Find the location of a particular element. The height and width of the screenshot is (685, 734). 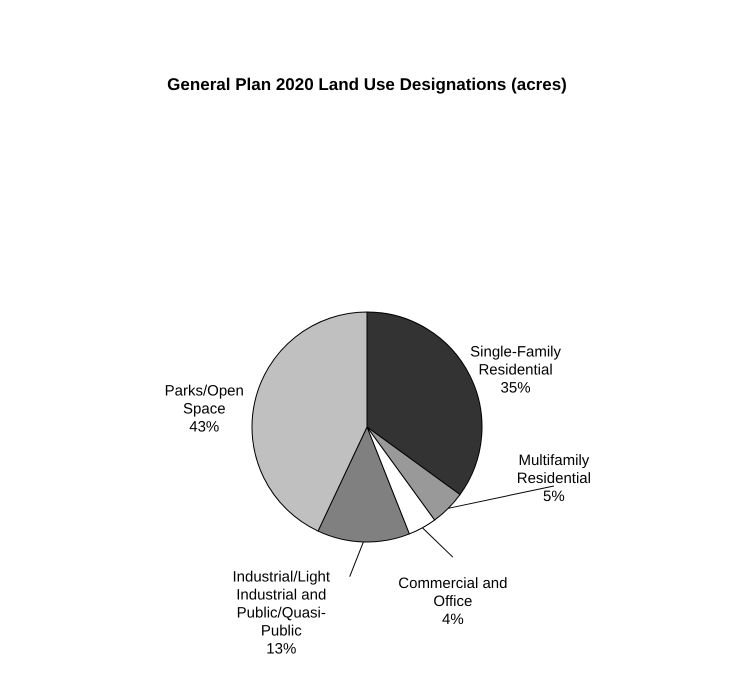

slice-label: Single-Family Residential is located at coordinates (516, 360).